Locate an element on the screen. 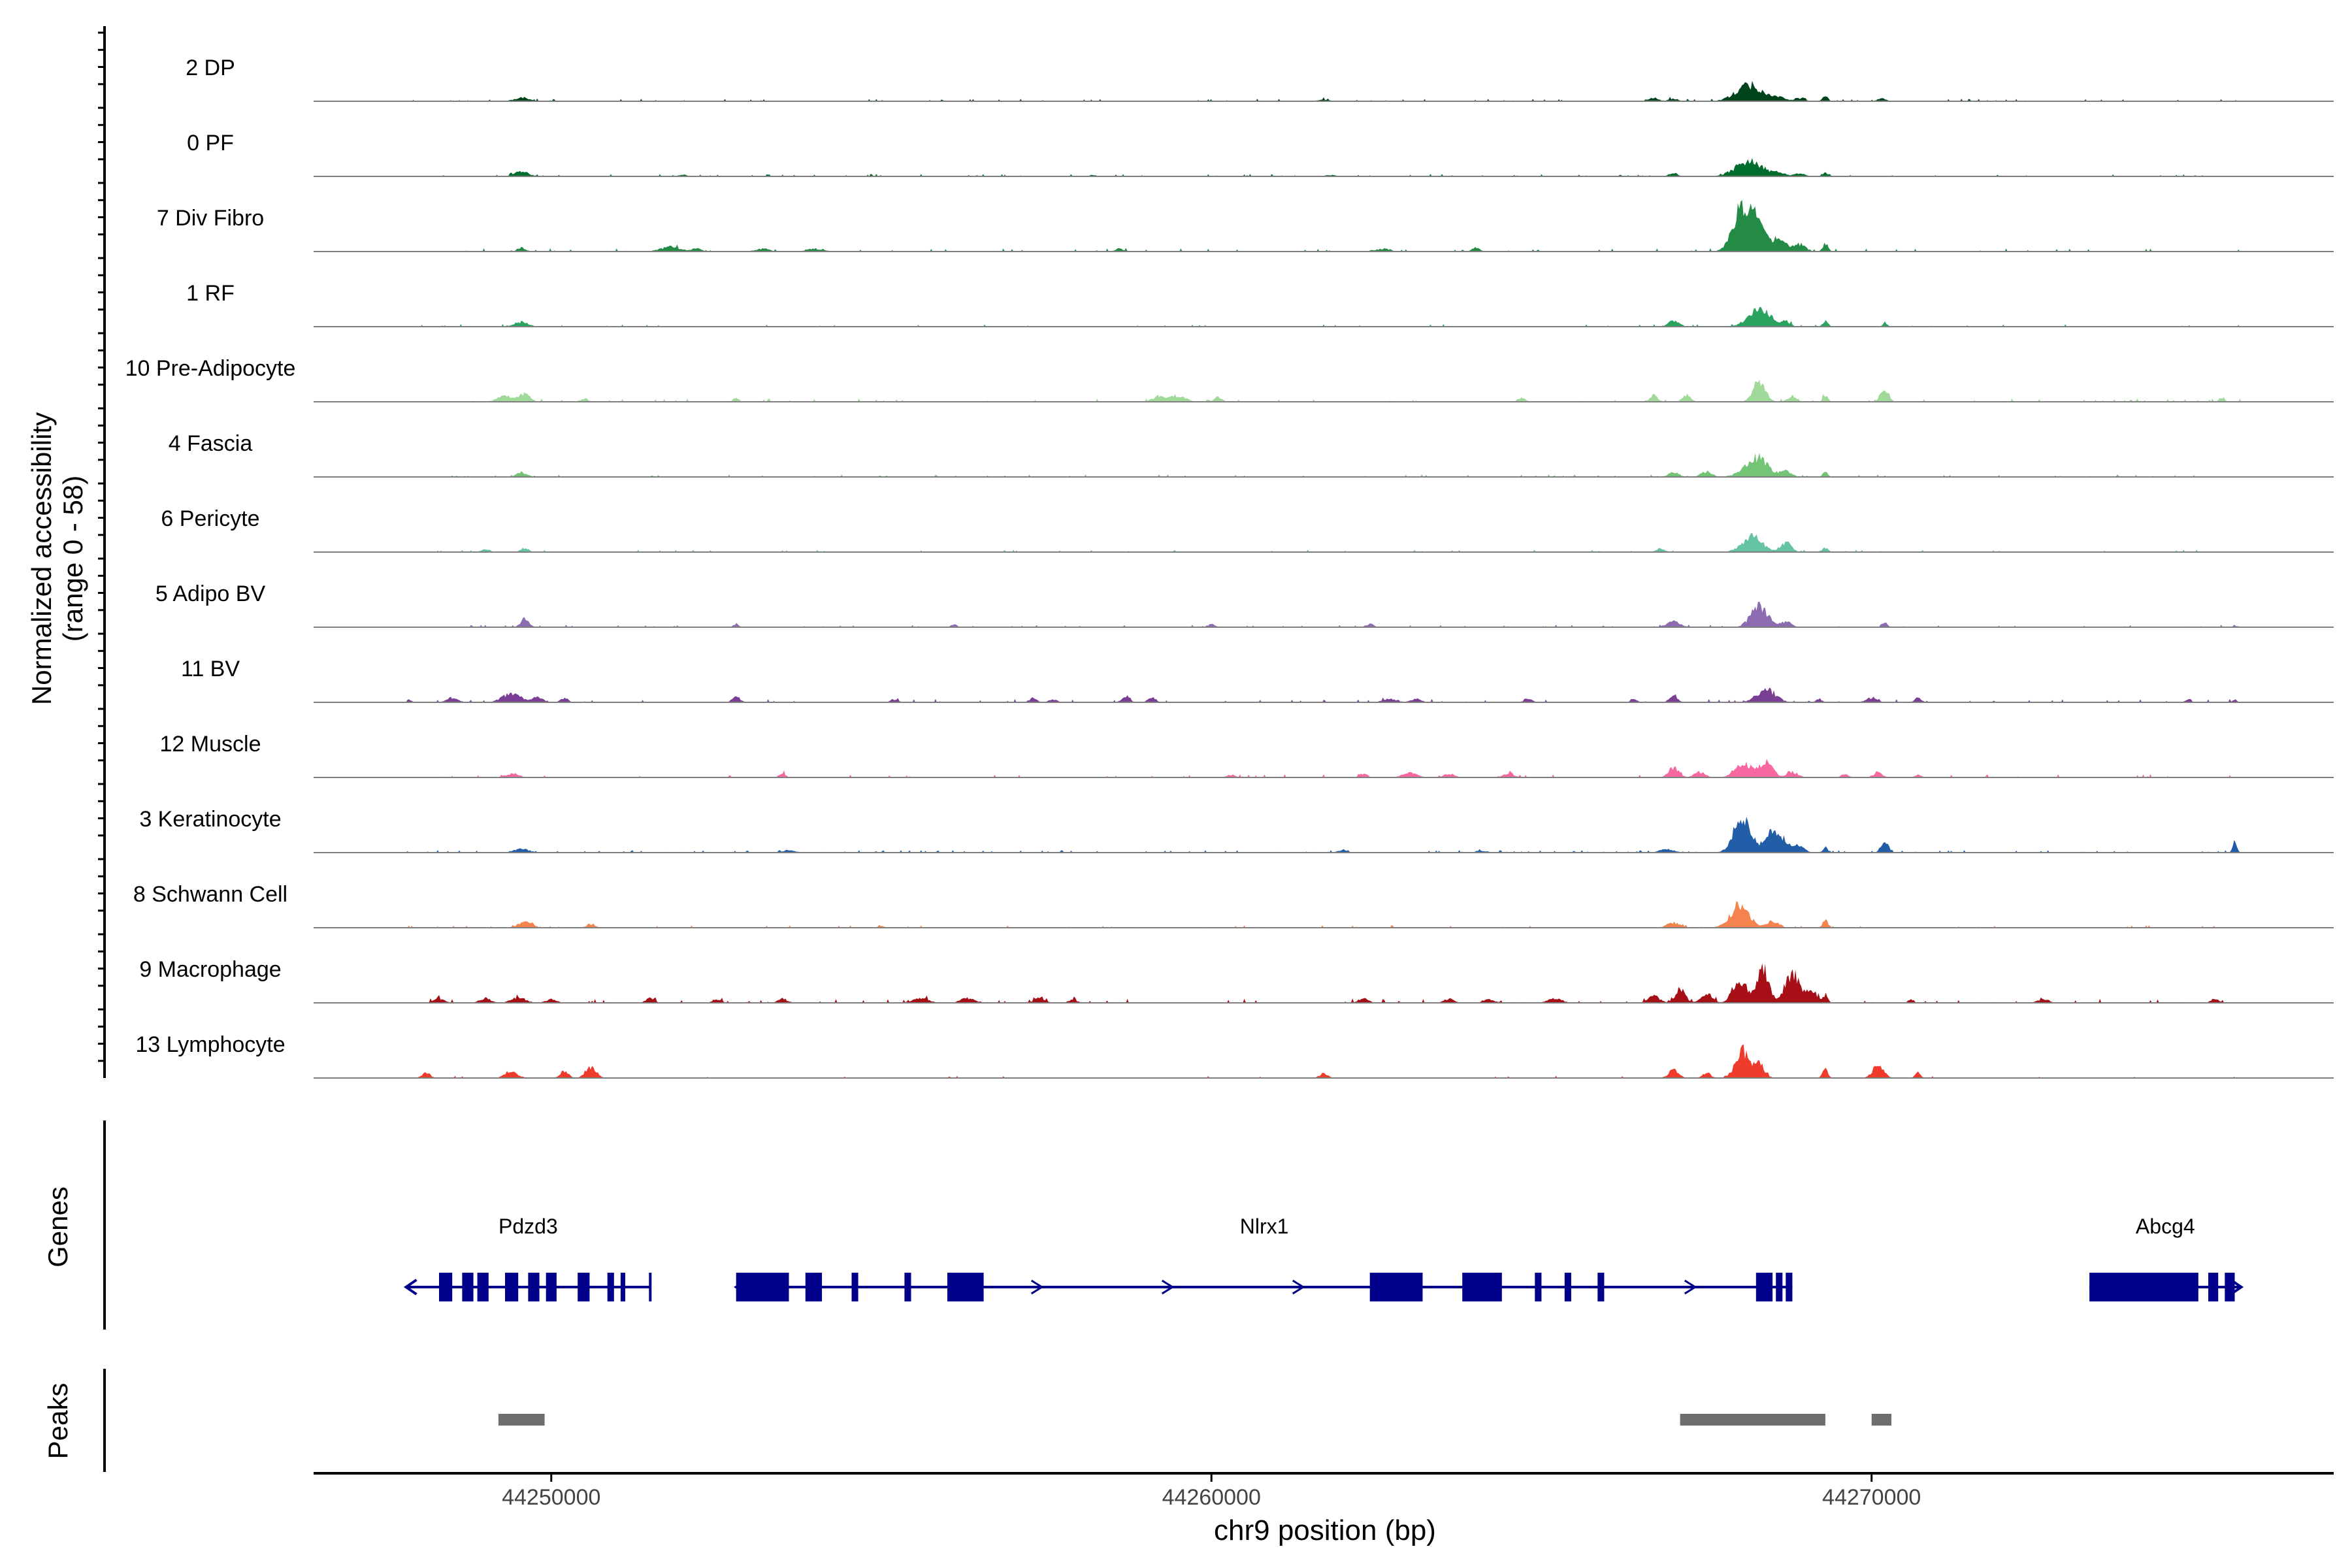 Image resolution: width=2352 pixels, height=1568 pixels. x-tick-label: 44270000 is located at coordinates (1871, 1497).